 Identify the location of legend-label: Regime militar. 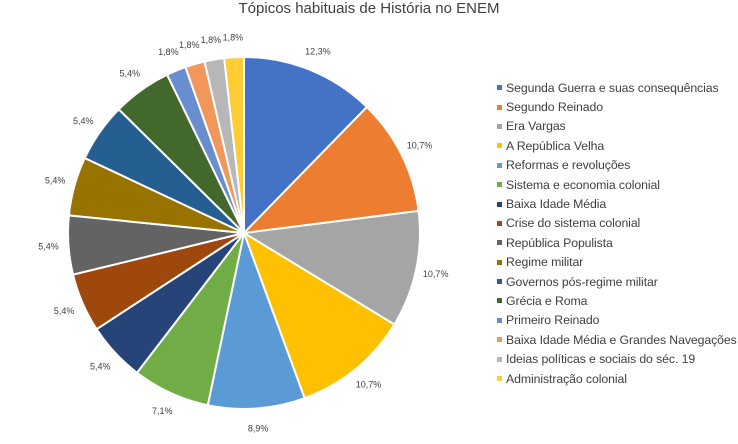
(545, 262).